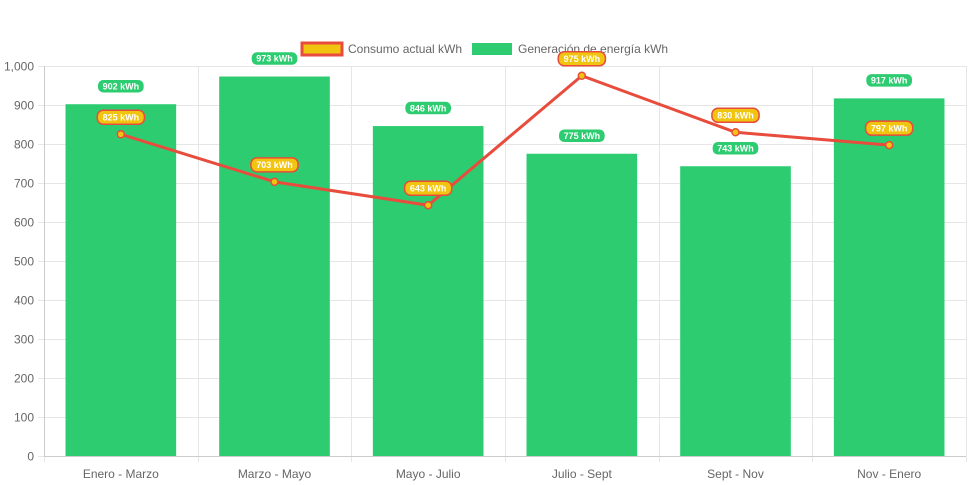  I want to click on data-label-consumo-text: 797 kWh, so click(889, 128).